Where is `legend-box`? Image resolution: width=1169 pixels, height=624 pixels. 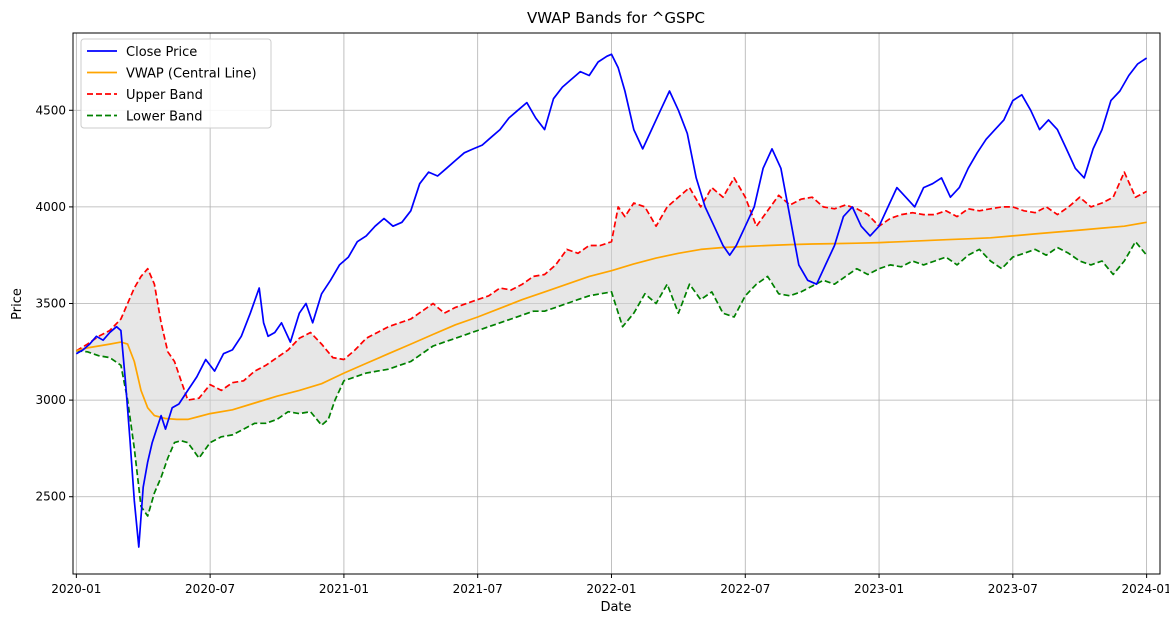
legend-box is located at coordinates (176, 83).